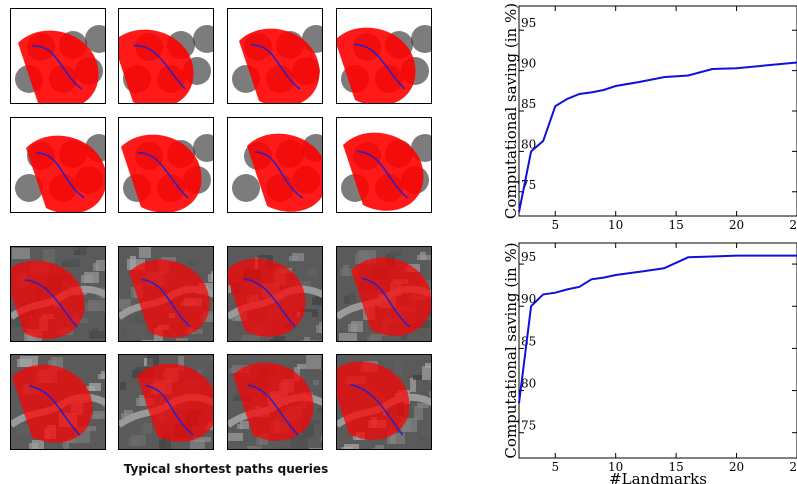 This screenshot has height=484, width=797. Describe the element at coordinates (226, 469) in the screenshot. I see `figure-caption: Typical shortest paths queries` at that location.